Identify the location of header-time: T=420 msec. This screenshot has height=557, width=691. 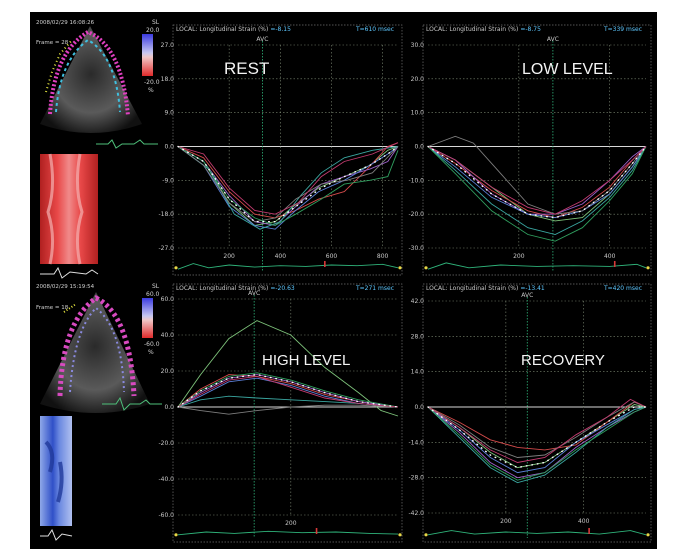
(622, 288).